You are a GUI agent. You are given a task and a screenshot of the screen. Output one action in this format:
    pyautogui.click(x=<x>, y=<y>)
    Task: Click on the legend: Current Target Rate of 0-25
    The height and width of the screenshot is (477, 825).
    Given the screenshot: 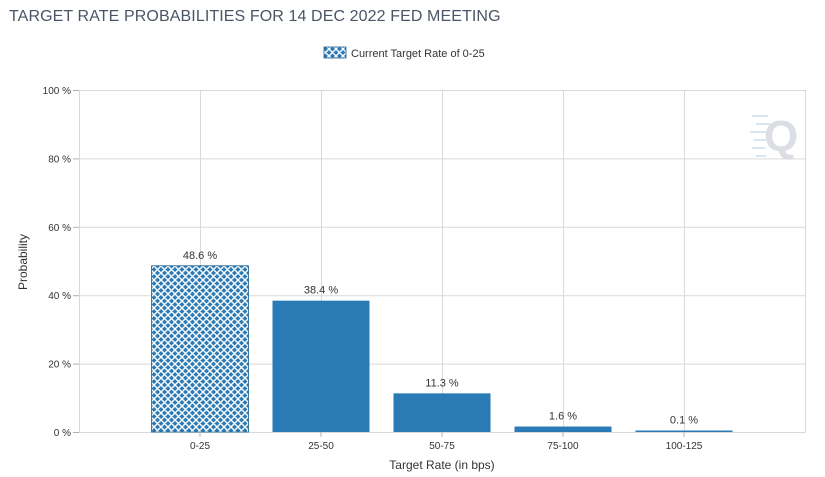 What is the action you would take?
    pyautogui.click(x=404, y=53)
    